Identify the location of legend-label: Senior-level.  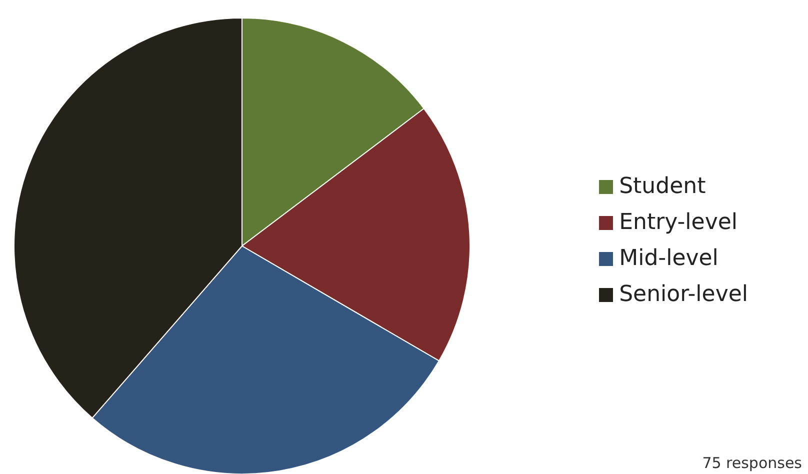
(683, 295).